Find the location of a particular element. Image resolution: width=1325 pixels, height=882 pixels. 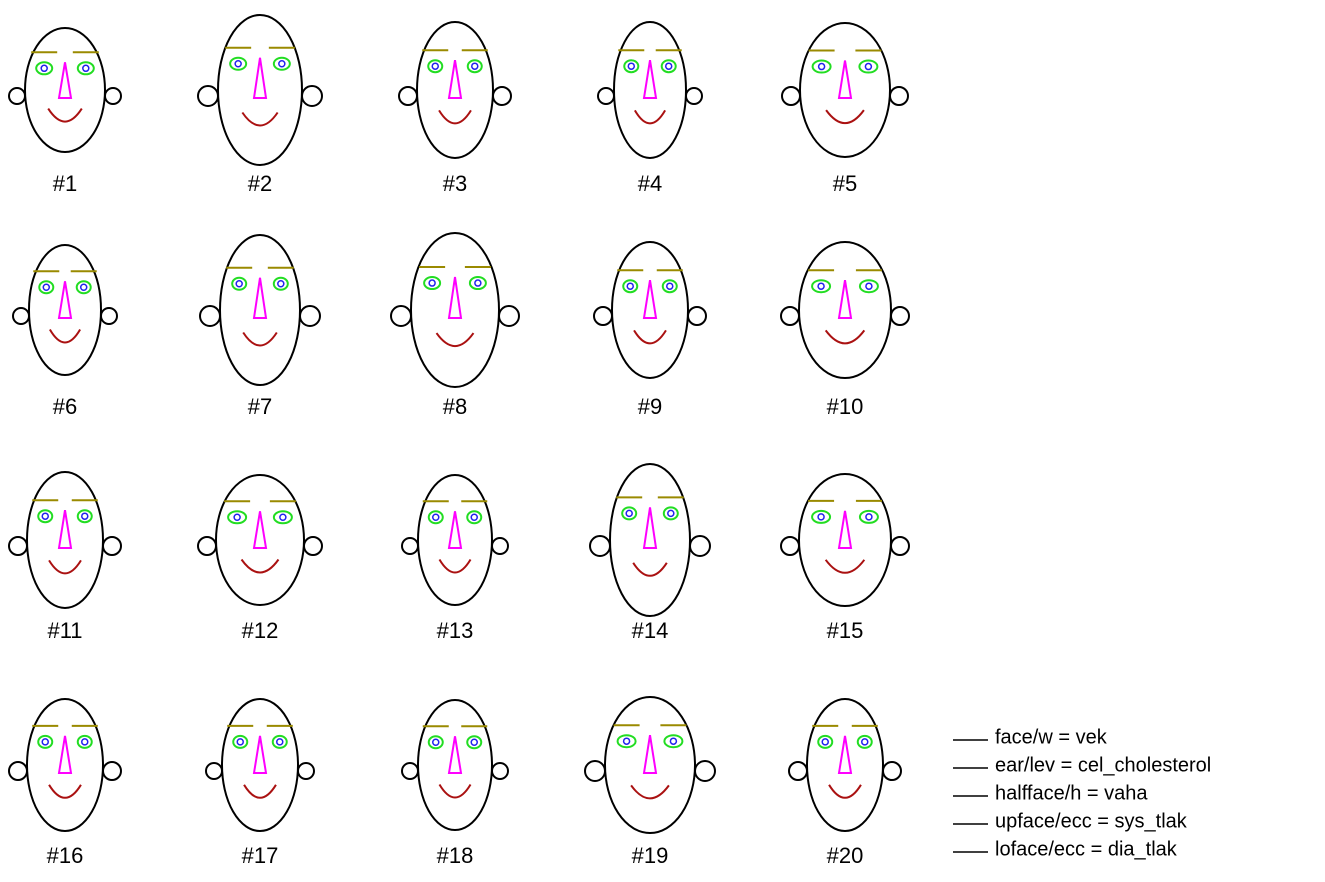

face-label: #3 is located at coordinates (455, 183).